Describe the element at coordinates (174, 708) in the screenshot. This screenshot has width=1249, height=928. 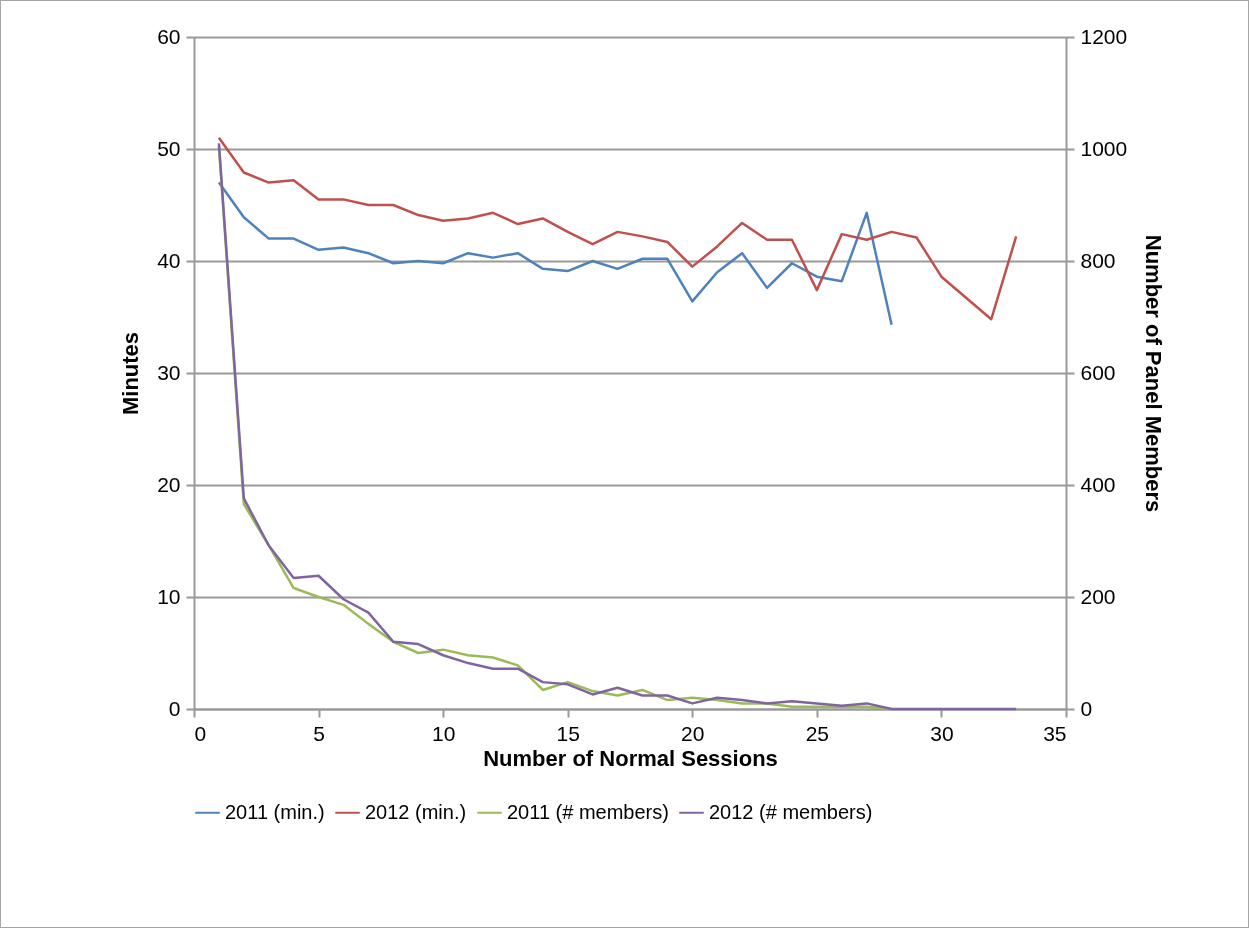
I see `y-tick-label: 0` at that location.